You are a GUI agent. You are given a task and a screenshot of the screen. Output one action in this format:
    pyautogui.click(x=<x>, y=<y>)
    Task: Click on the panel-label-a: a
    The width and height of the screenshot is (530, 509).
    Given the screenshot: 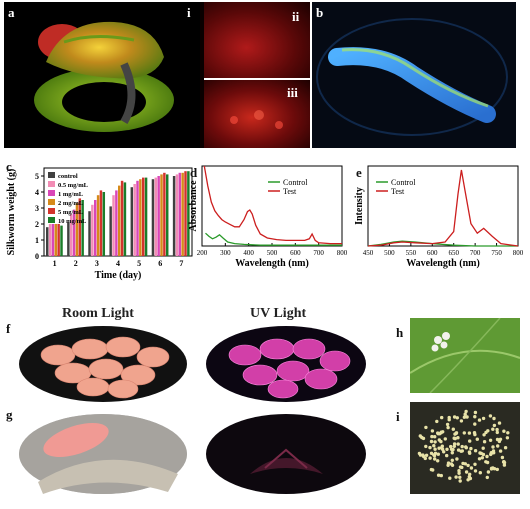 What is the action you would take?
    pyautogui.click(x=11, y=12)
    